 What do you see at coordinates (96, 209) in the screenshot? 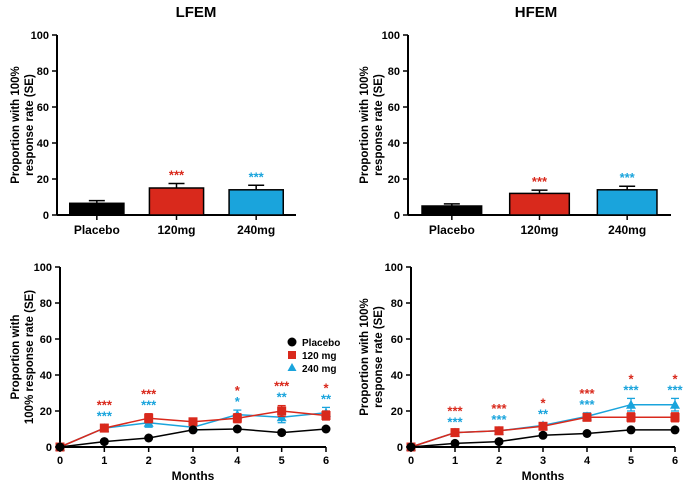
I see `lfem-bar-bar-placebo` at bounding box center [96, 209].